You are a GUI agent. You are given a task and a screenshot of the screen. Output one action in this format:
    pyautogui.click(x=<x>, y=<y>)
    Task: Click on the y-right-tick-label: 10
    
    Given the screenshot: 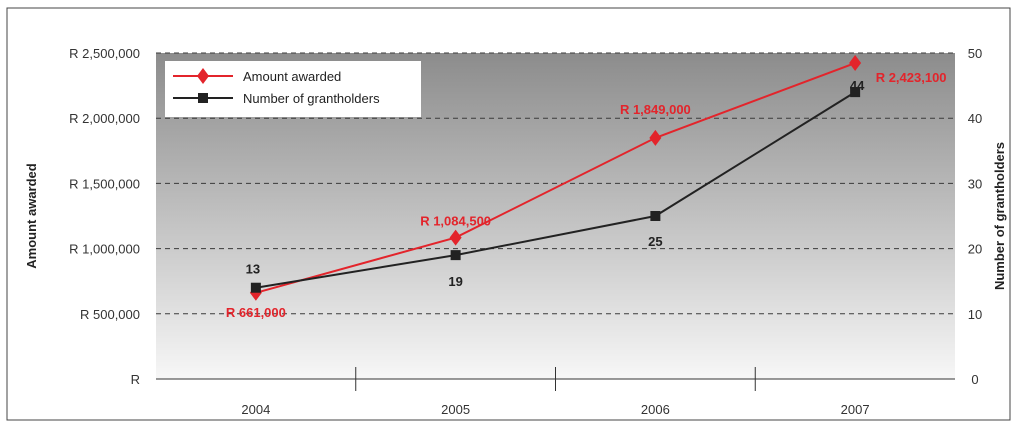 What is the action you would take?
    pyautogui.click(x=975, y=314)
    